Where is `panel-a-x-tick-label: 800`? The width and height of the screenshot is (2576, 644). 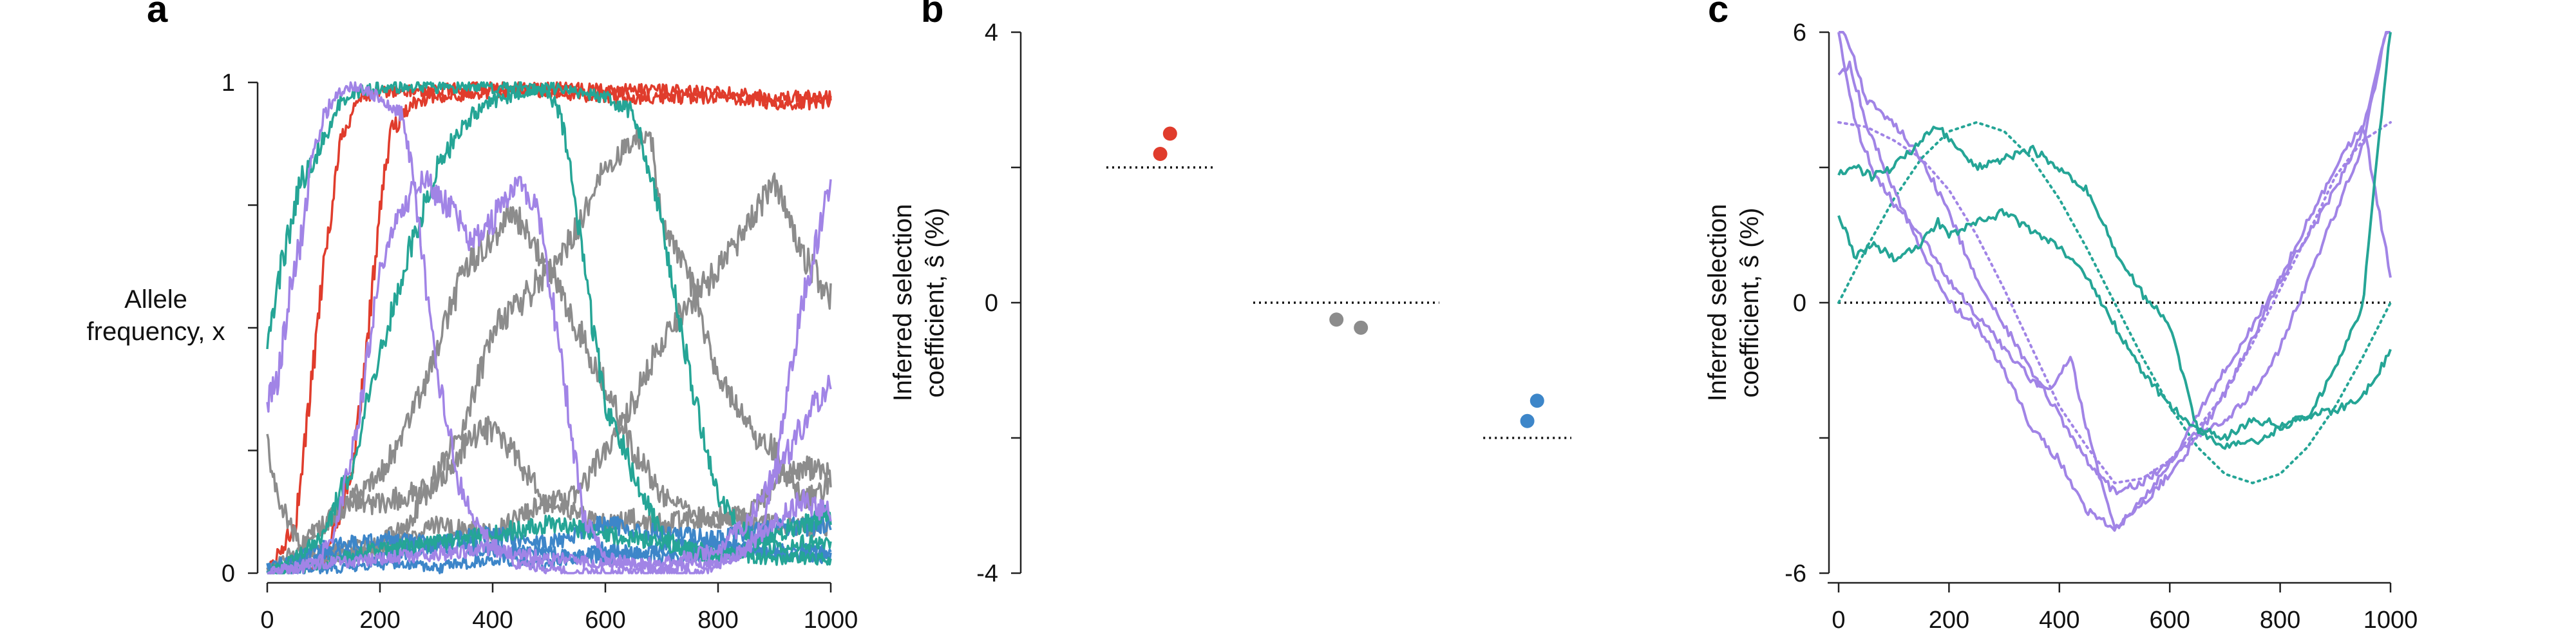
panel-a-x-tick-label: 800 is located at coordinates (717, 620).